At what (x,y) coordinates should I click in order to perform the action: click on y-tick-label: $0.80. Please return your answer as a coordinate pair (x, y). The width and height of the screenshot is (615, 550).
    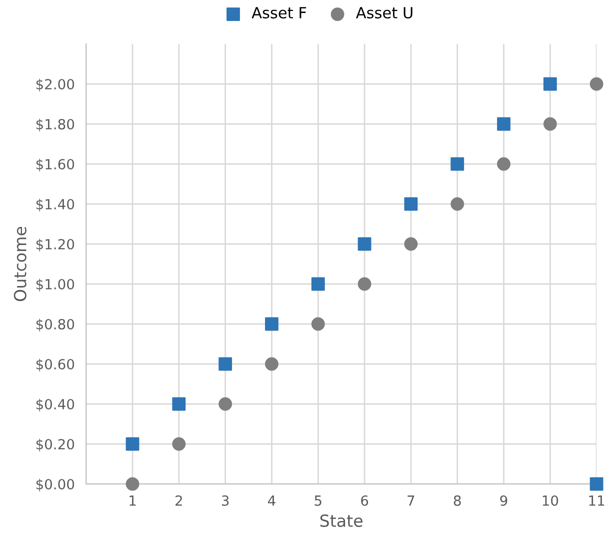
    Looking at the image, I should click on (55, 325).